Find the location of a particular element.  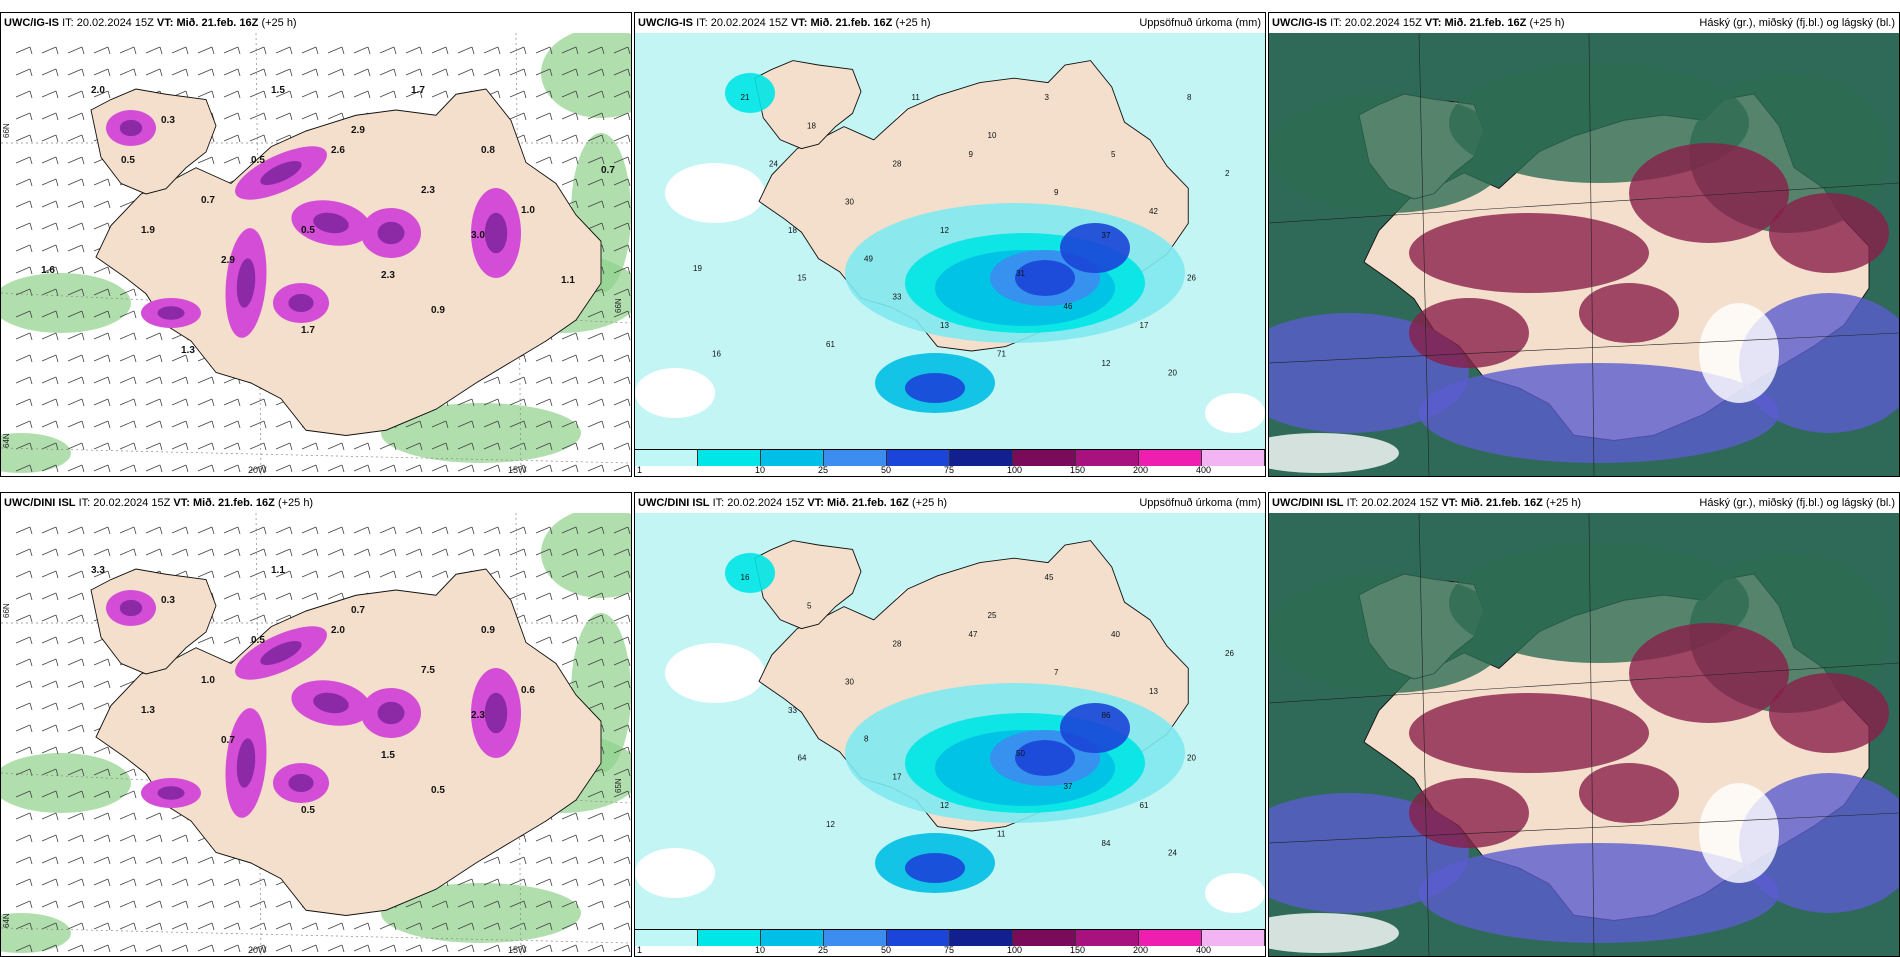

precip-value-label: 28 is located at coordinates (897, 644).